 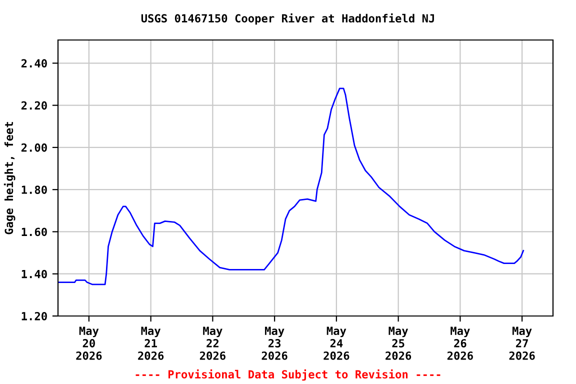 What do you see at coordinates (522, 343) in the screenshot?
I see `x-tick-label: May 27 2026` at bounding box center [522, 343].